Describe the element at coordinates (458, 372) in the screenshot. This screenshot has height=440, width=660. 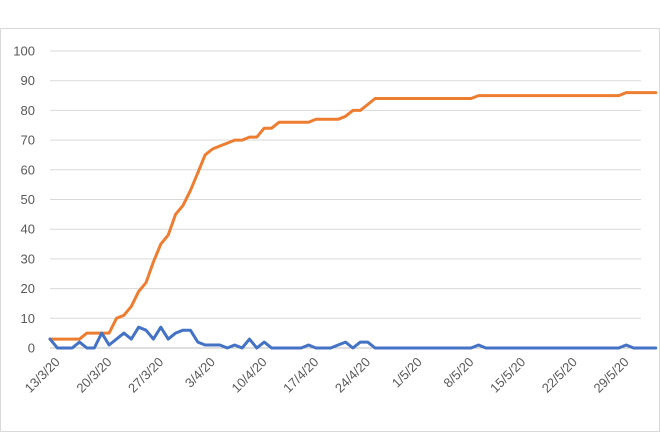
I see `x-tick-label: 8/5/20` at that location.